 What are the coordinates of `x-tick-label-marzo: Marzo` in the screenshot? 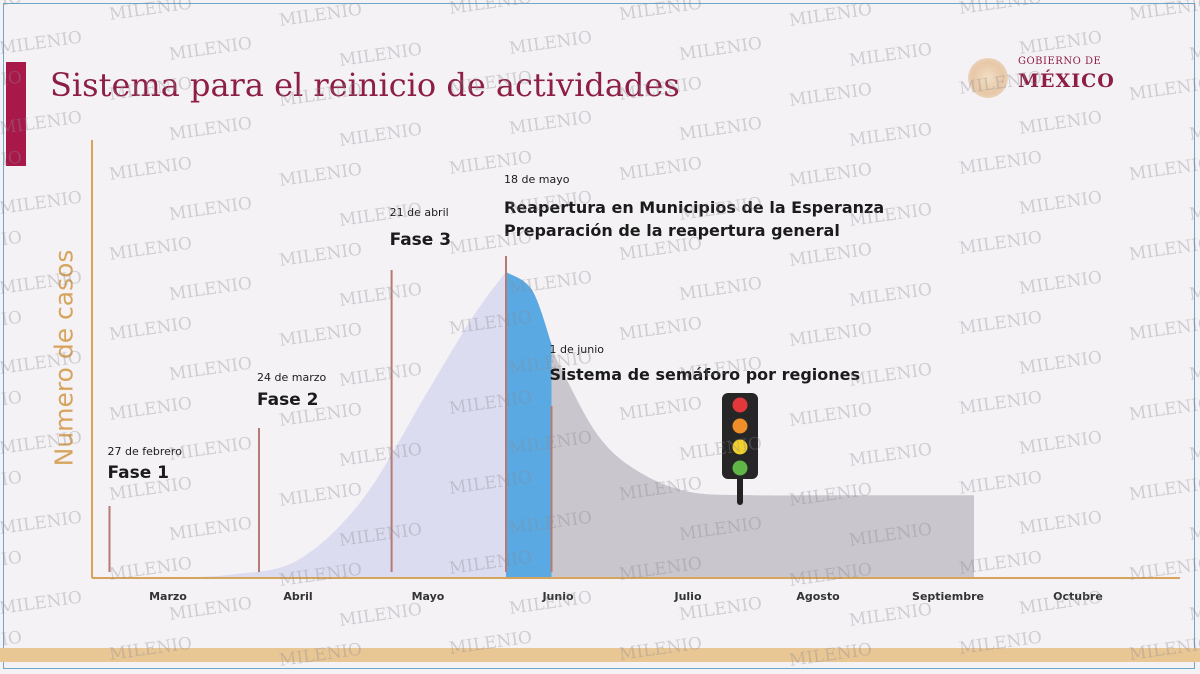 It's located at (168, 596).